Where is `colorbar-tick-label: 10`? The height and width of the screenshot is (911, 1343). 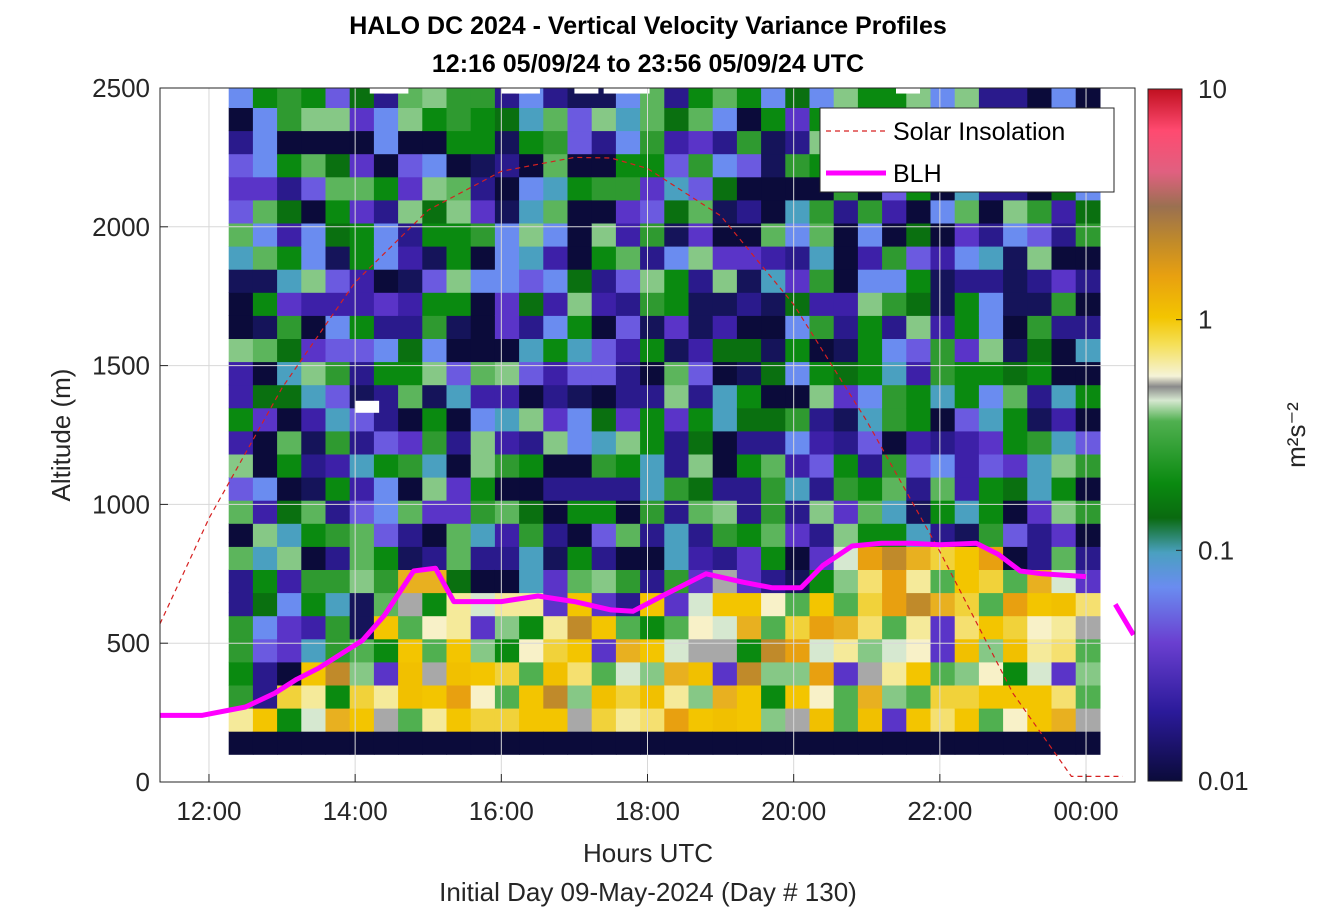 colorbar-tick-label: 10 is located at coordinates (1212, 89).